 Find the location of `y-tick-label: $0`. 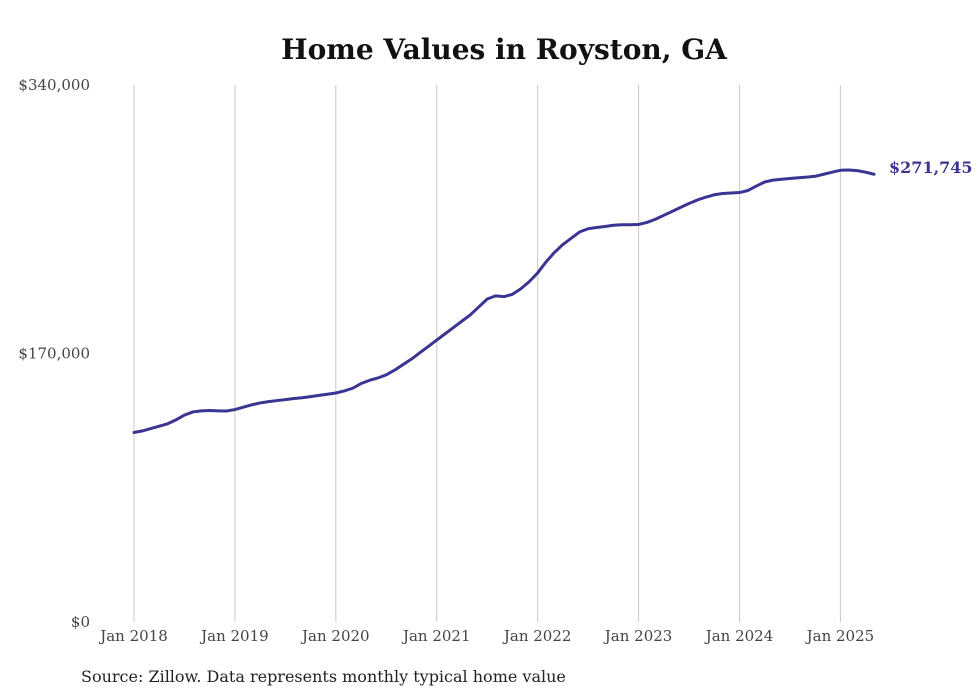

y-tick-label: $0 is located at coordinates (80, 622).